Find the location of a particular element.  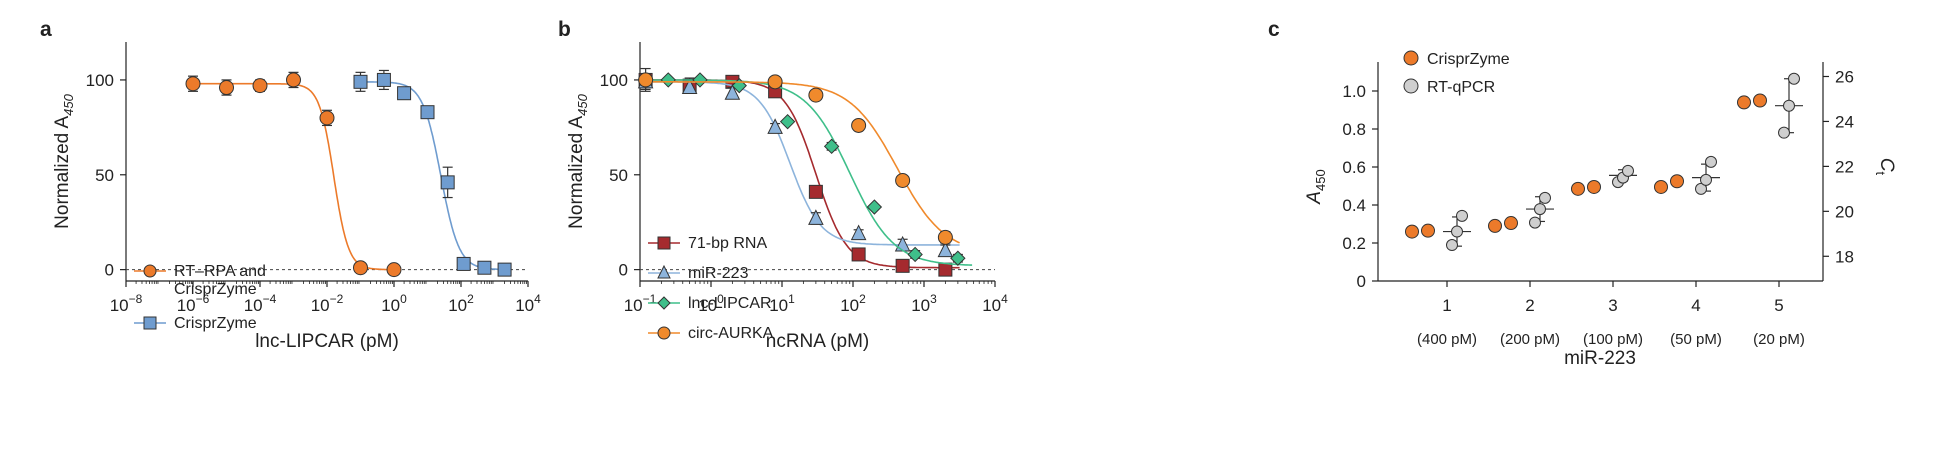

panel-a-x-tick-label-3: 10⁻² is located at coordinates (327, 303).